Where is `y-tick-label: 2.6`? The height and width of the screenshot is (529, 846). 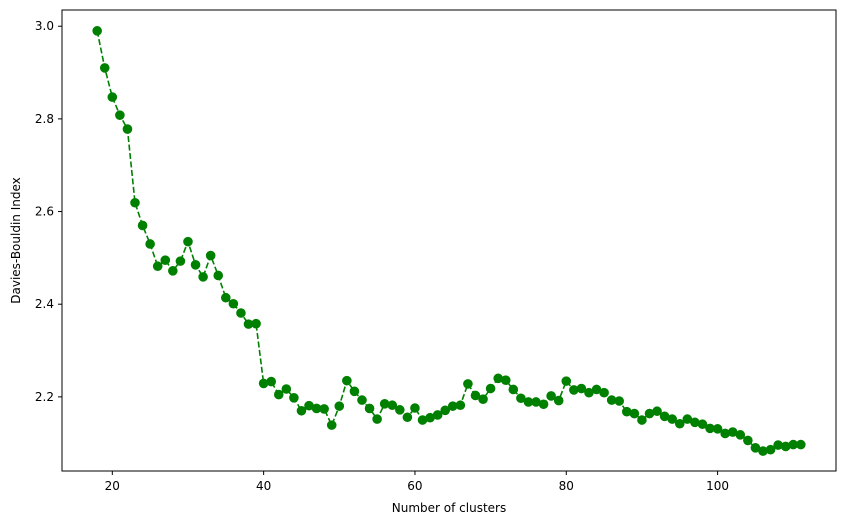
y-tick-label: 2.6 is located at coordinates (44, 212).